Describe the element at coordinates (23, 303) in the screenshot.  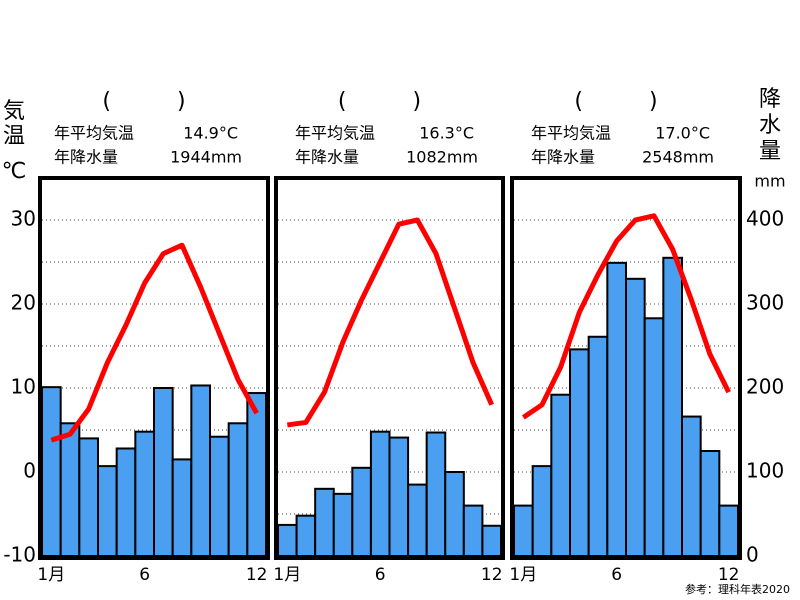
I see `y-tick-label: 20` at that location.